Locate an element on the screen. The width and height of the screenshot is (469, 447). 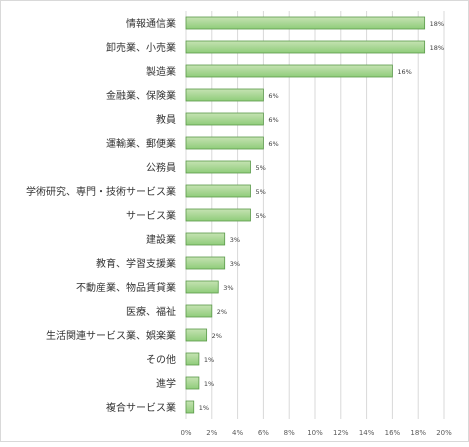
category-label: 教員 is located at coordinates (166, 119).